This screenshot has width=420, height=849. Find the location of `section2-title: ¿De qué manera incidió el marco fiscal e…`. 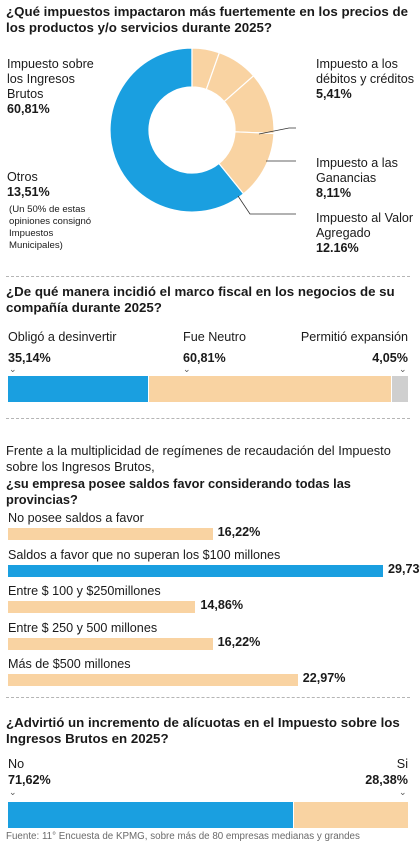

section2-title: ¿De qué manera incidió el marco fiscal e… is located at coordinates (200, 299).